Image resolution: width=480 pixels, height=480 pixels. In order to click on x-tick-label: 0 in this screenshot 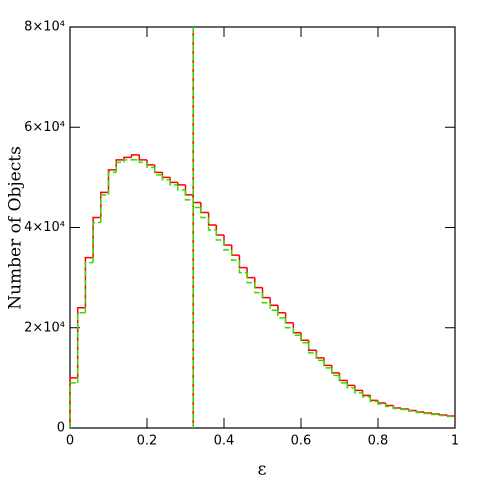, I will do `click(70, 441)`.